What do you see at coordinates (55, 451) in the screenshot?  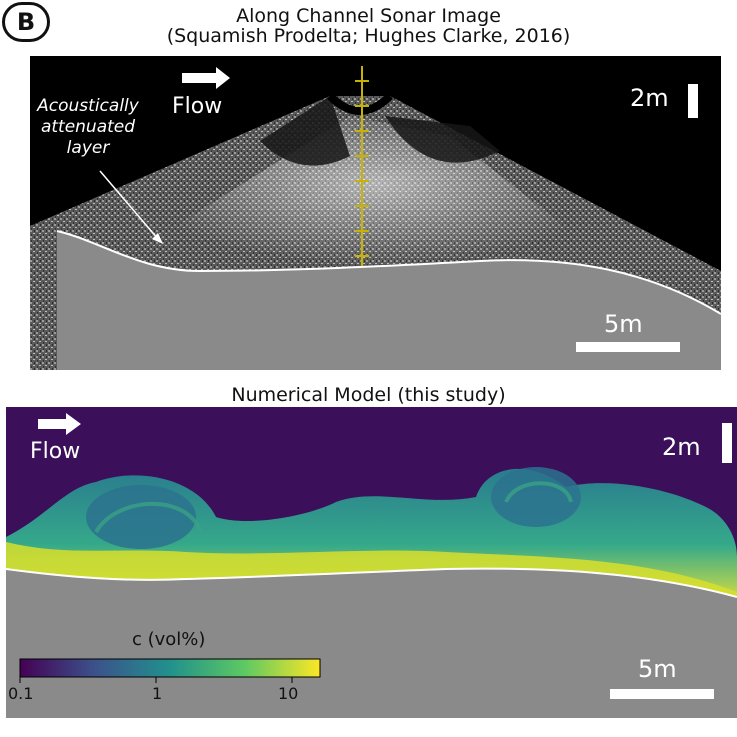 I see `model-flow-label: Flow` at bounding box center [55, 451].